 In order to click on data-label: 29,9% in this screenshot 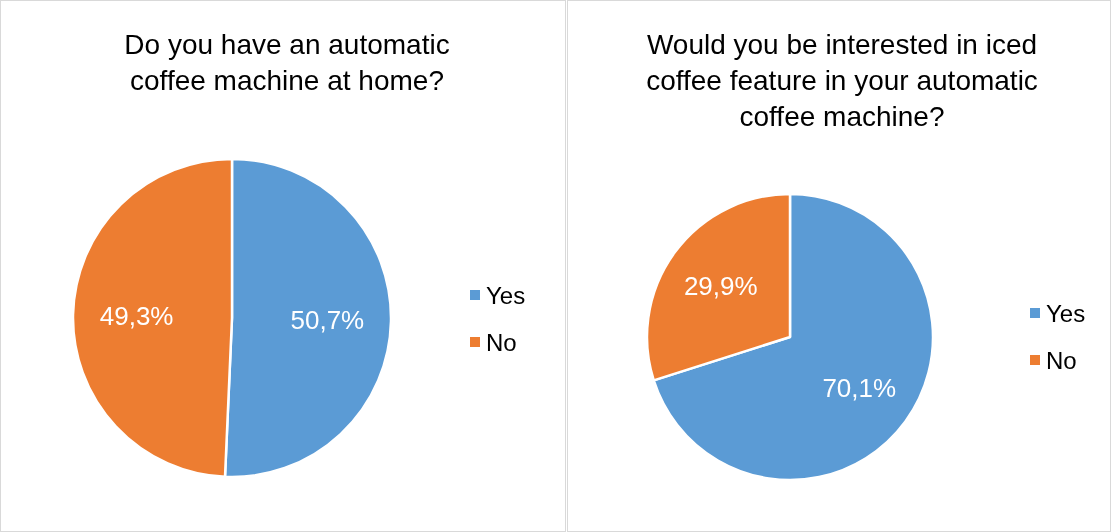, I will do `click(720, 286)`.